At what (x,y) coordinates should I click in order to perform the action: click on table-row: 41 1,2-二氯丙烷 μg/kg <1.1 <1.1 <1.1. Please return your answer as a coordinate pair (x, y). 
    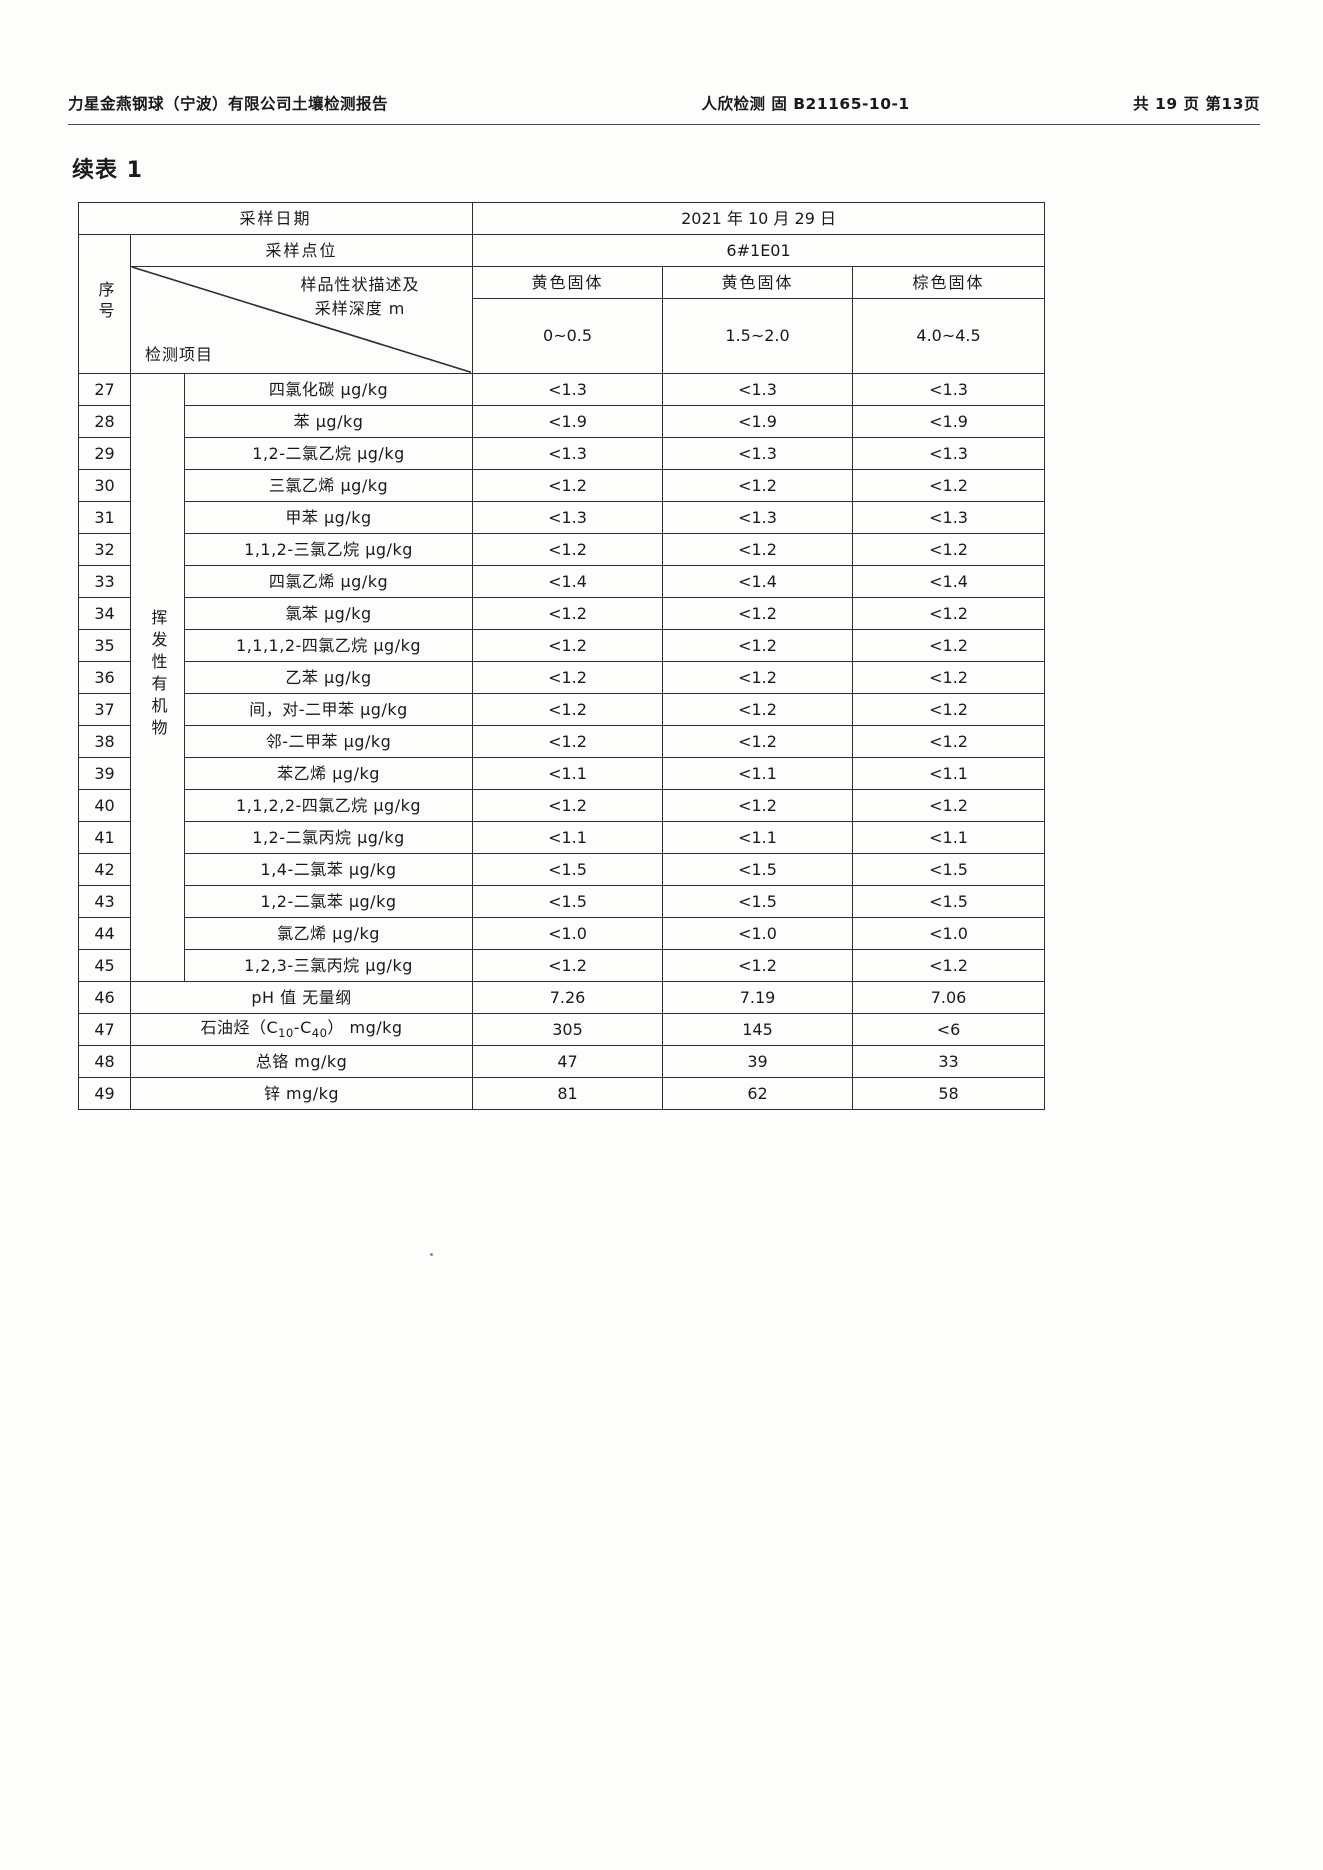
    Looking at the image, I should click on (562, 837).